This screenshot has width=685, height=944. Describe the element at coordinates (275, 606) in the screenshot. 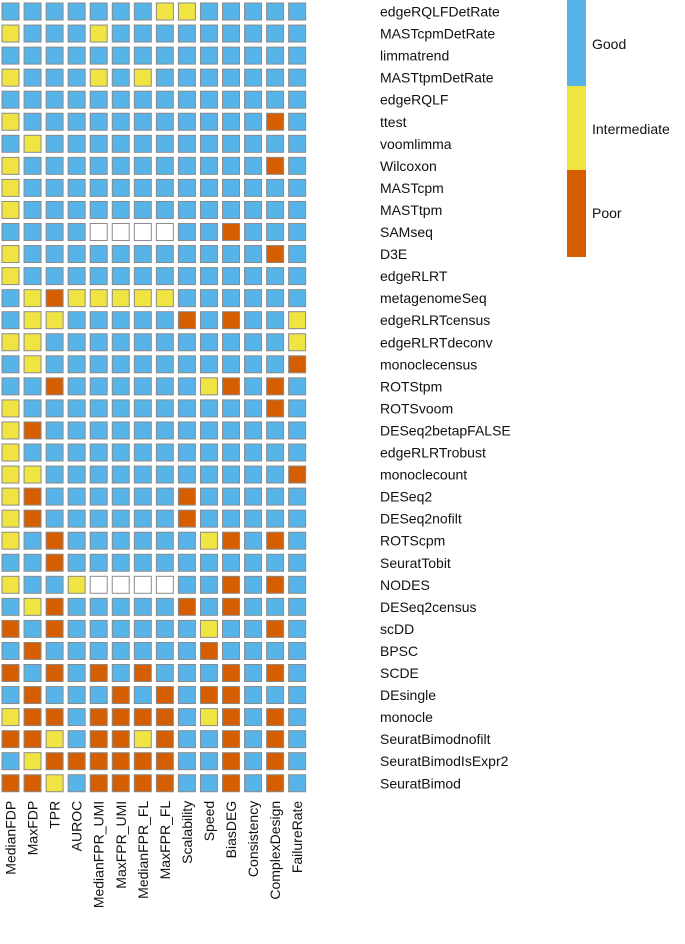

I see `cell-deseq2census-complexdesign` at that location.